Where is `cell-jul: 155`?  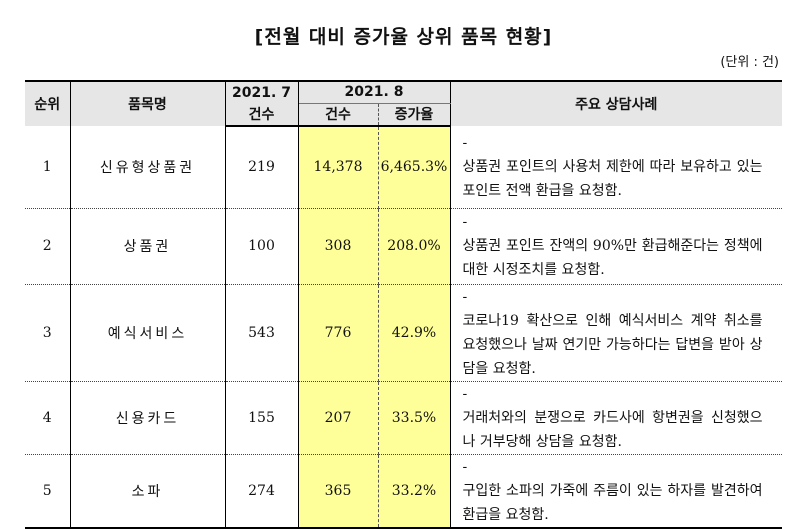
cell-jul: 155 is located at coordinates (262, 418).